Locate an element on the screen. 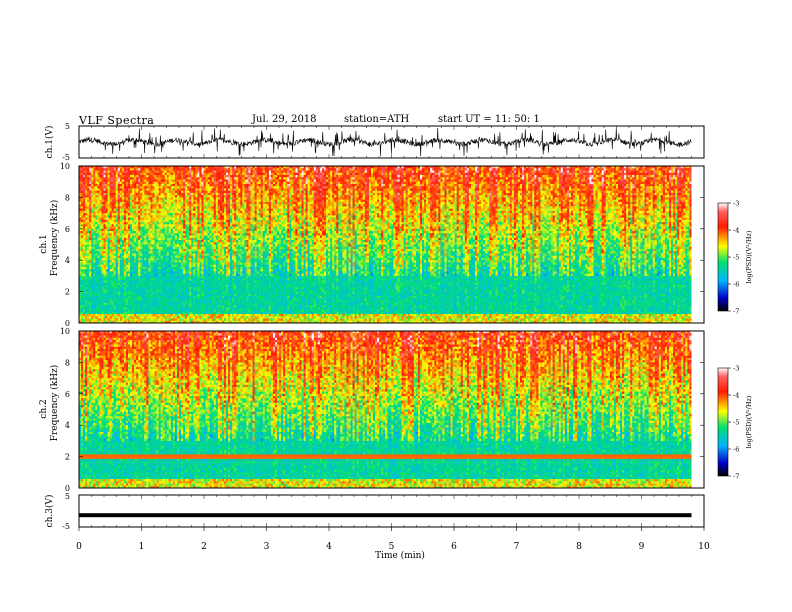 The height and width of the screenshot is (612, 792). time-tick-label: 2 is located at coordinates (204, 547).